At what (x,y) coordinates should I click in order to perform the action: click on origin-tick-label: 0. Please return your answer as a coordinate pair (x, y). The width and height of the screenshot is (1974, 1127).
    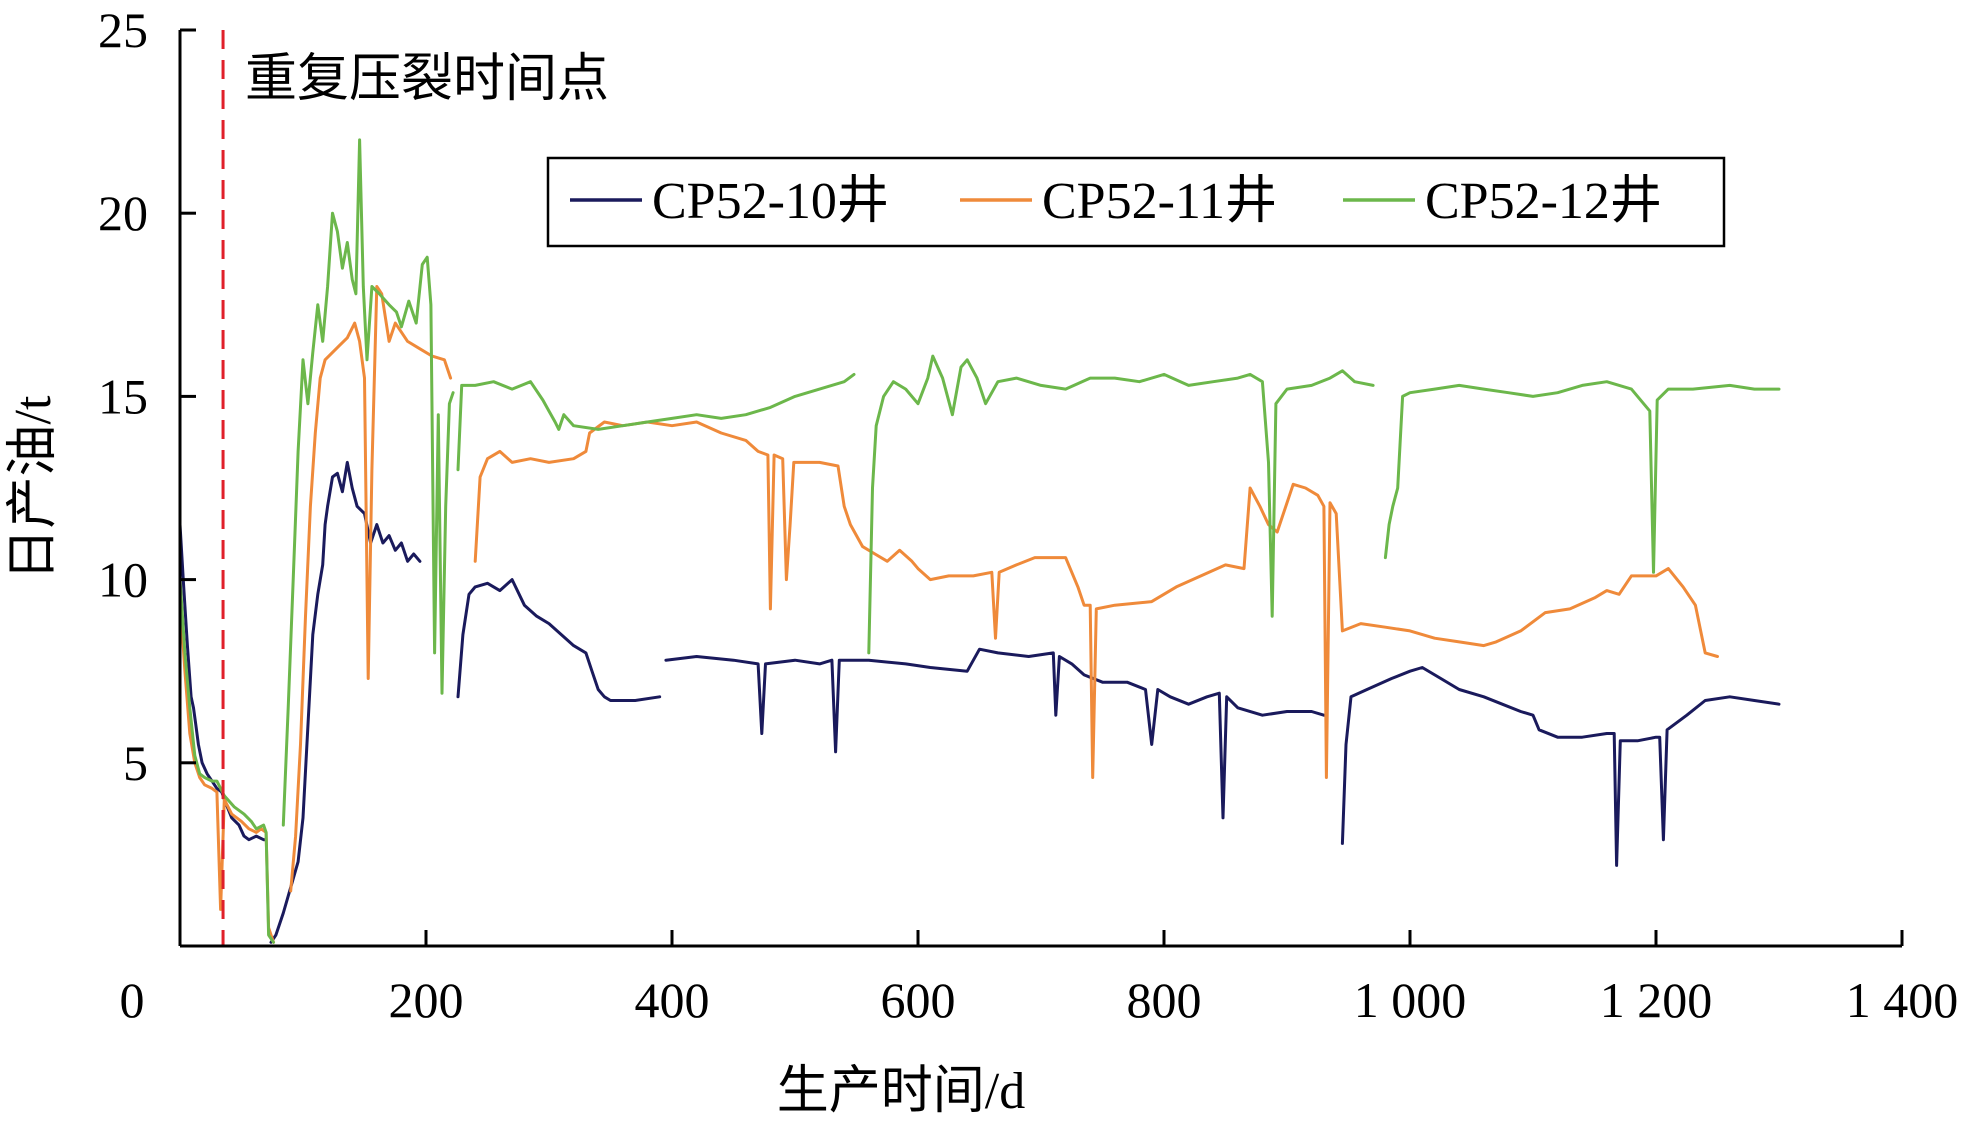
    Looking at the image, I should click on (132, 1000).